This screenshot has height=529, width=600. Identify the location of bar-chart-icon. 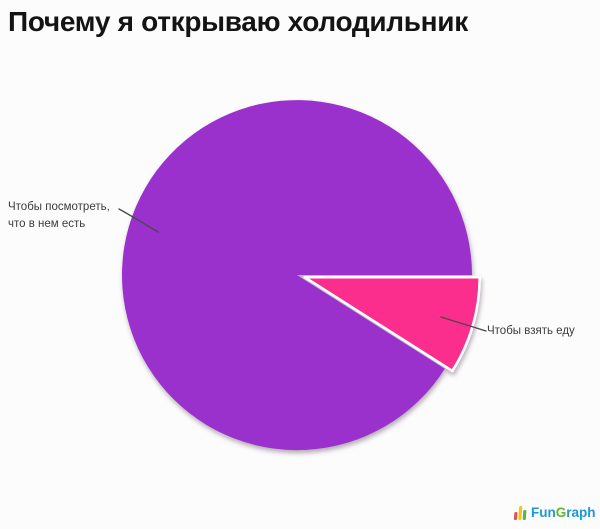
(520, 513).